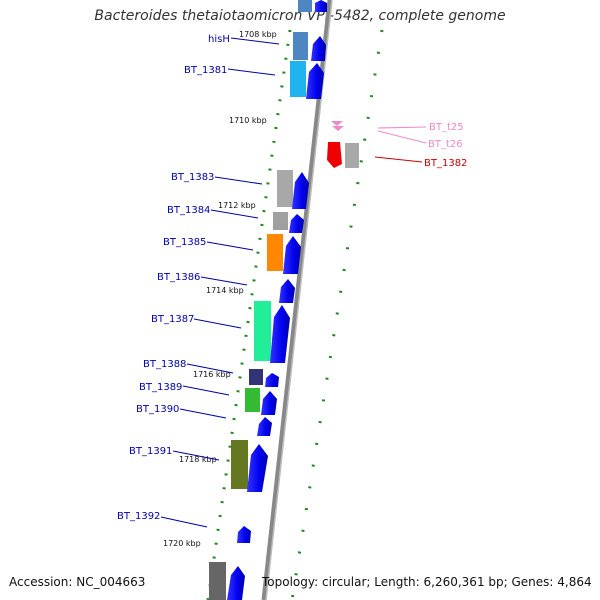  What do you see at coordinates (219, 39) in the screenshot?
I see `gene-label-hisH: hisH` at bounding box center [219, 39].